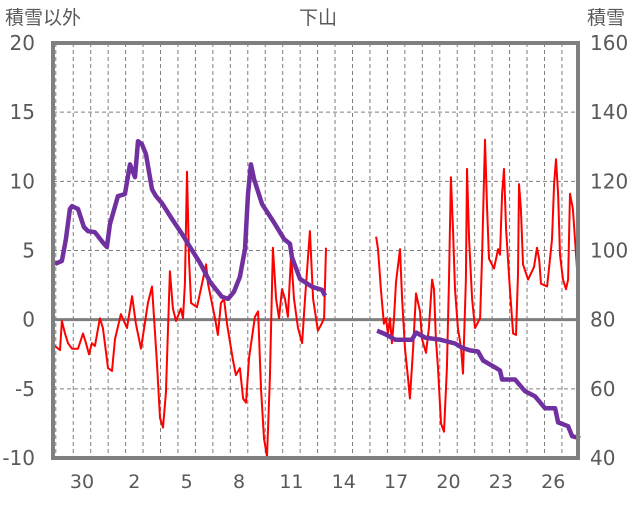  Describe the element at coordinates (553, 482) in the screenshot. I see `x-tick-label: 26` at that location.